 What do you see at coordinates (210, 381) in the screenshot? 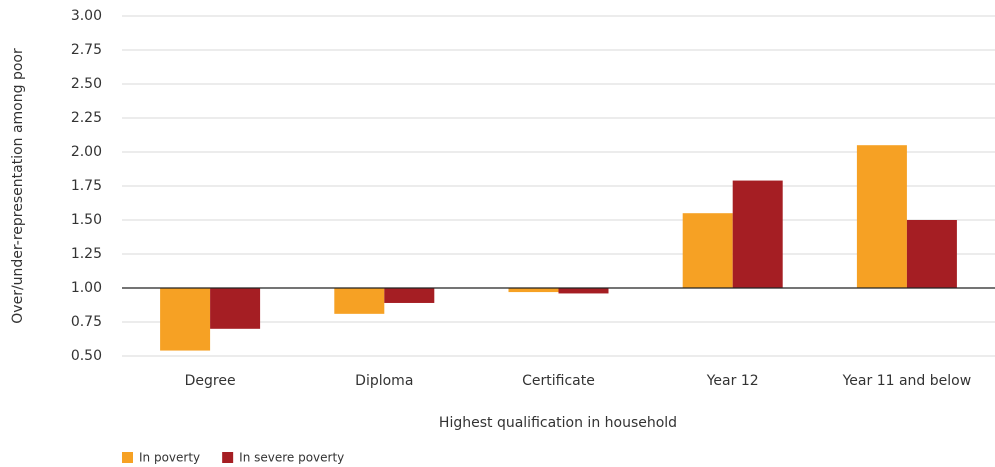
I see `x-tick-label: Degree` at bounding box center [210, 381].